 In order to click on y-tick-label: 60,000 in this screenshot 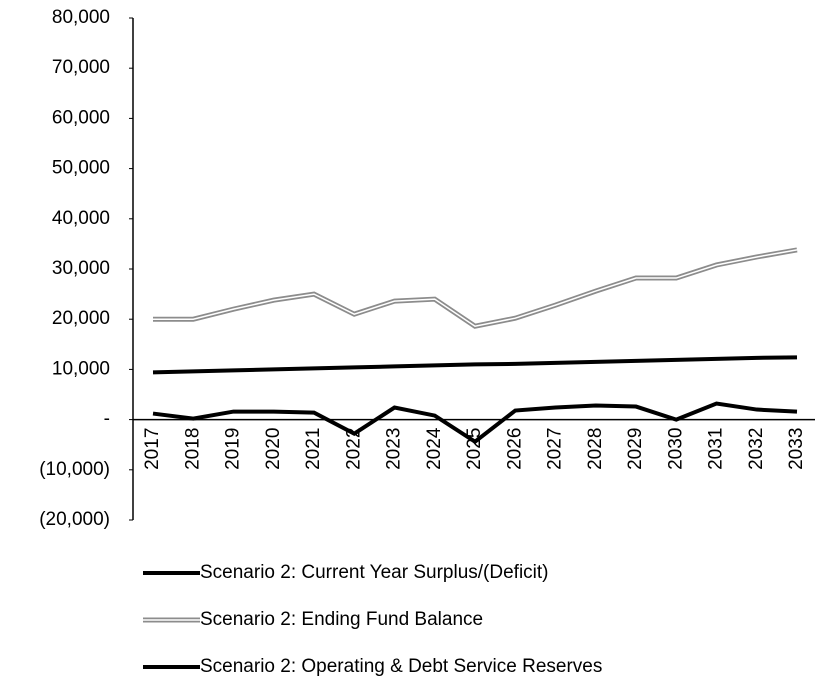, I will do `click(81, 117)`.